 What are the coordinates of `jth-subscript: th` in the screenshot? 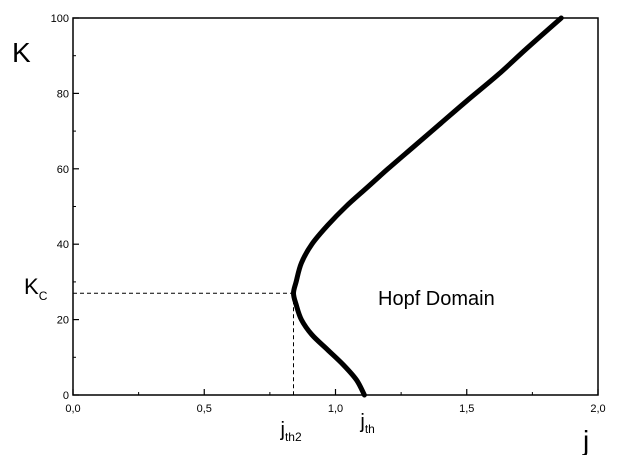 It's located at (370, 429).